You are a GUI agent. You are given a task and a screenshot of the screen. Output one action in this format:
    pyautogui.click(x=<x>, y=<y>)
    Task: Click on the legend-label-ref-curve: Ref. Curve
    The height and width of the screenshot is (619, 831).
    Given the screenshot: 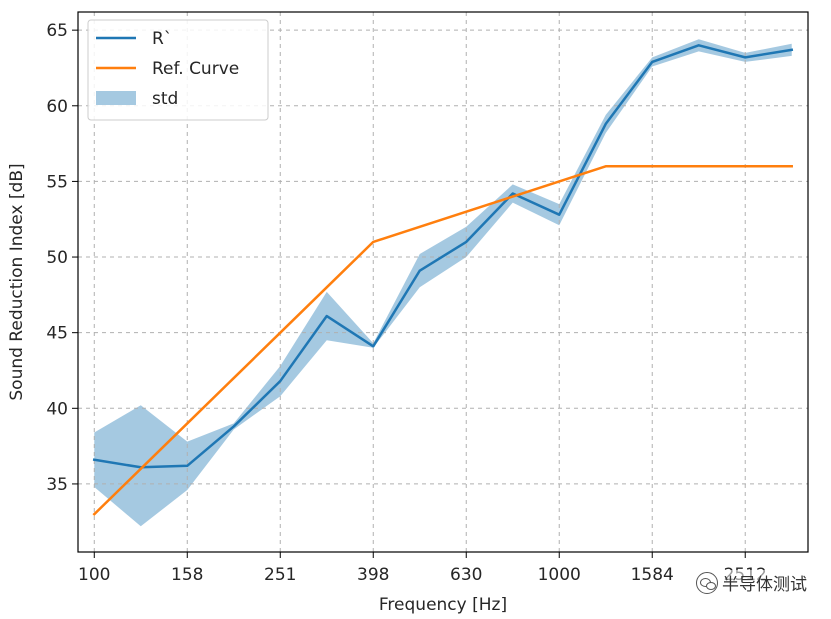 What is the action you would take?
    pyautogui.click(x=195, y=69)
    